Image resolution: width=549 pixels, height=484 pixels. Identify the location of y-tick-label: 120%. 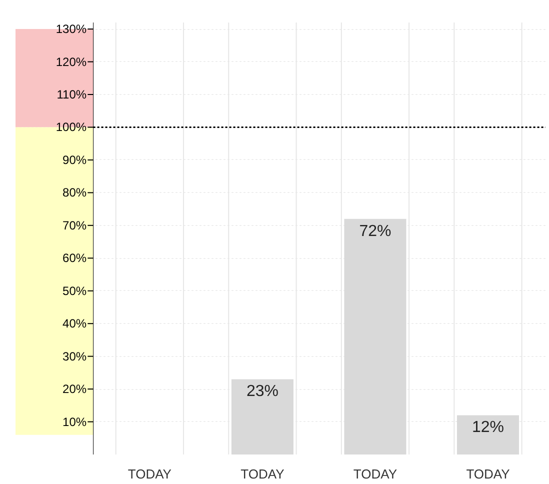
(71, 61).